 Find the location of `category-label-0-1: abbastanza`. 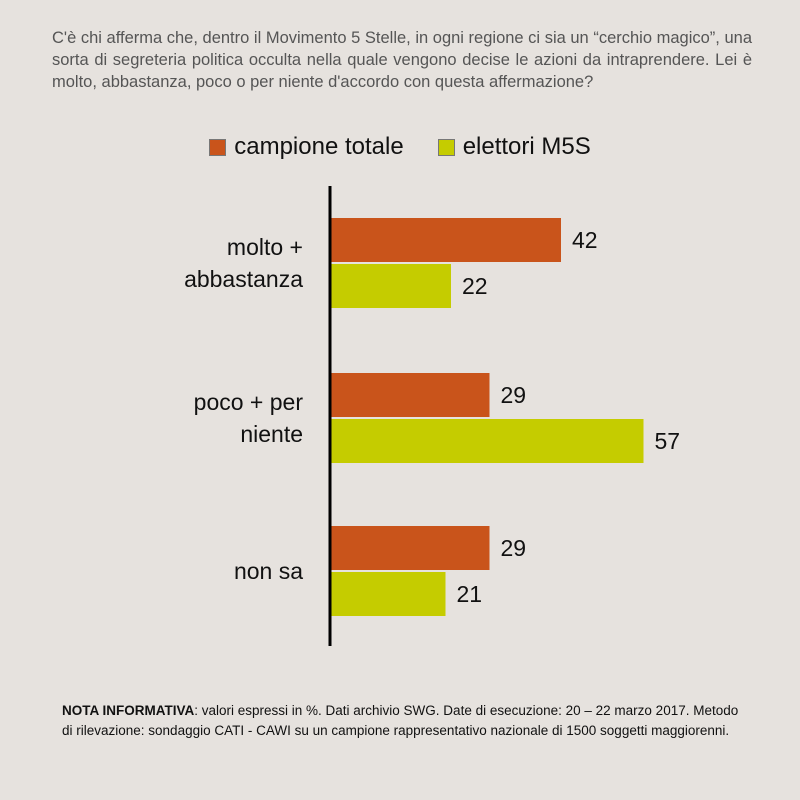

category-label-0-1: abbastanza is located at coordinates (243, 279).